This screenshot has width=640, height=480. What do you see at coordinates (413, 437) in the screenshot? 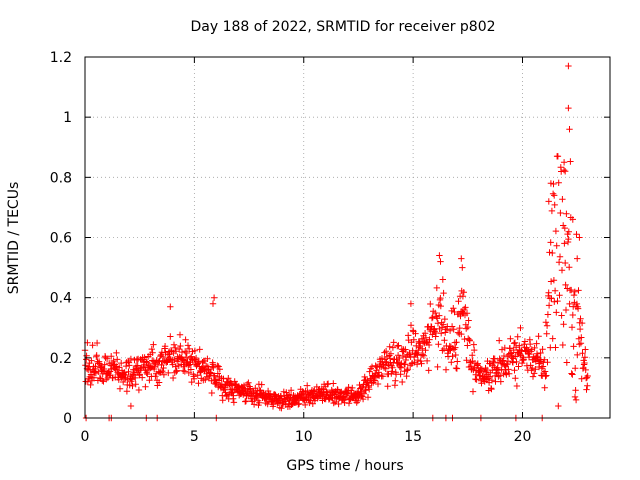
I see `x-tick-label: 15` at bounding box center [413, 437].